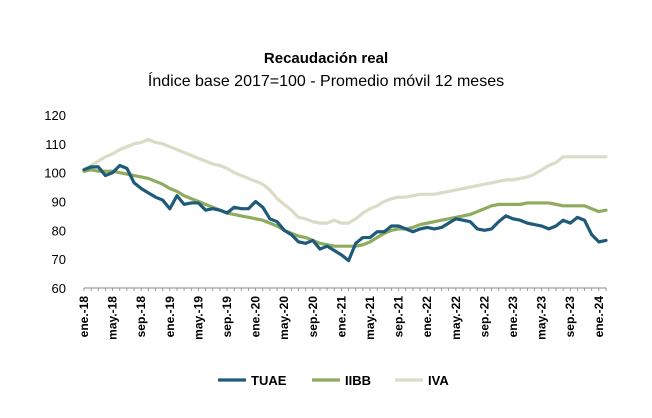 This screenshot has width=652, height=418. Describe the element at coordinates (84, 317) in the screenshot. I see `x-tick-label: ene.-18` at that location.